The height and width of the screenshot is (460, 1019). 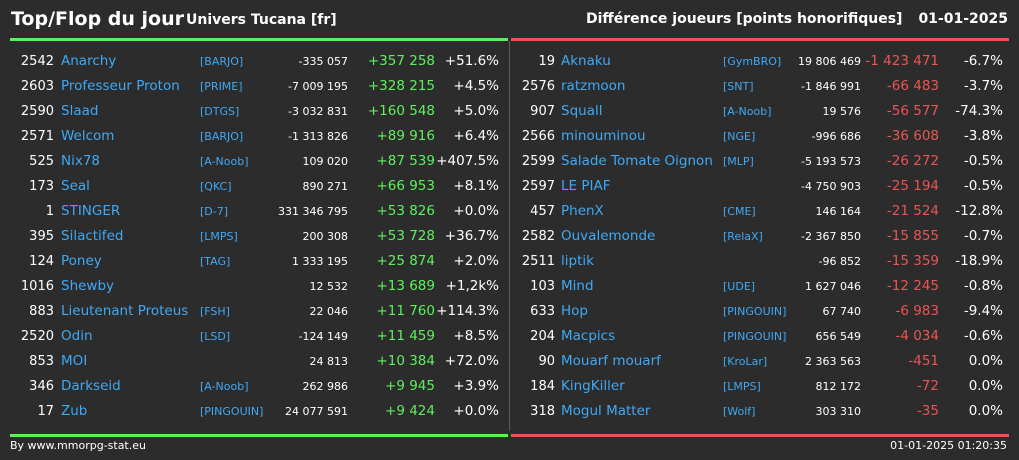 What do you see at coordinates (80, 111) in the screenshot?
I see `player-name-link: Slaad` at bounding box center [80, 111].